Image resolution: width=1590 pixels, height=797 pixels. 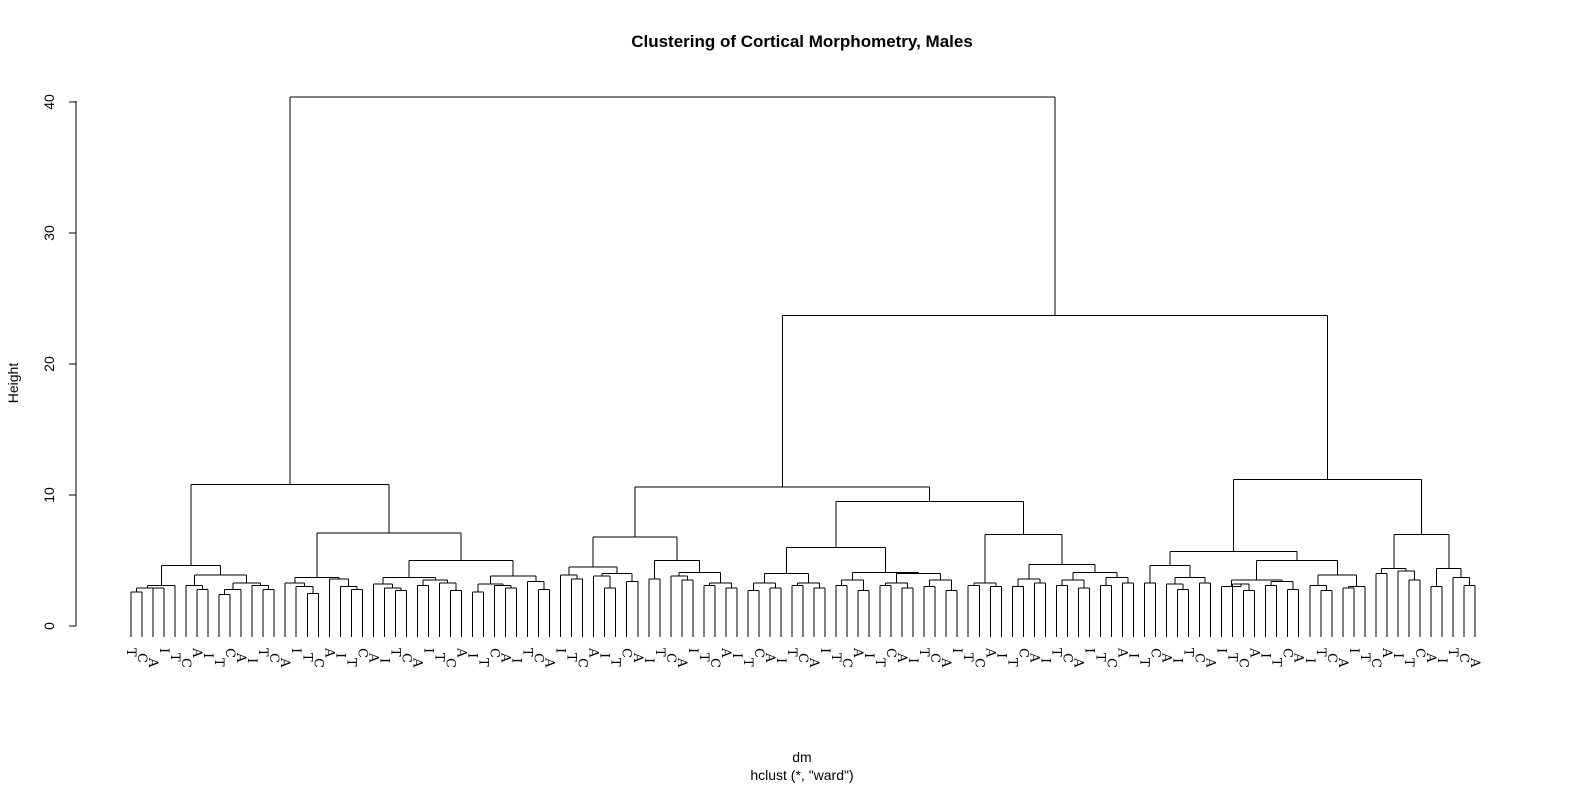 I want to click on y-tick-label: 0, so click(x=49, y=626).